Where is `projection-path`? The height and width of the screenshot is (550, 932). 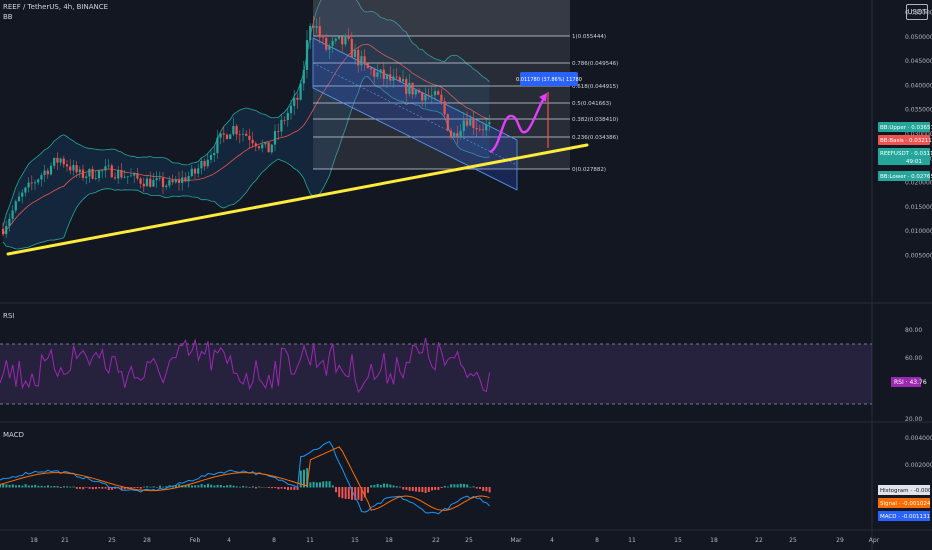
projection-path is located at coordinates (517, 125).